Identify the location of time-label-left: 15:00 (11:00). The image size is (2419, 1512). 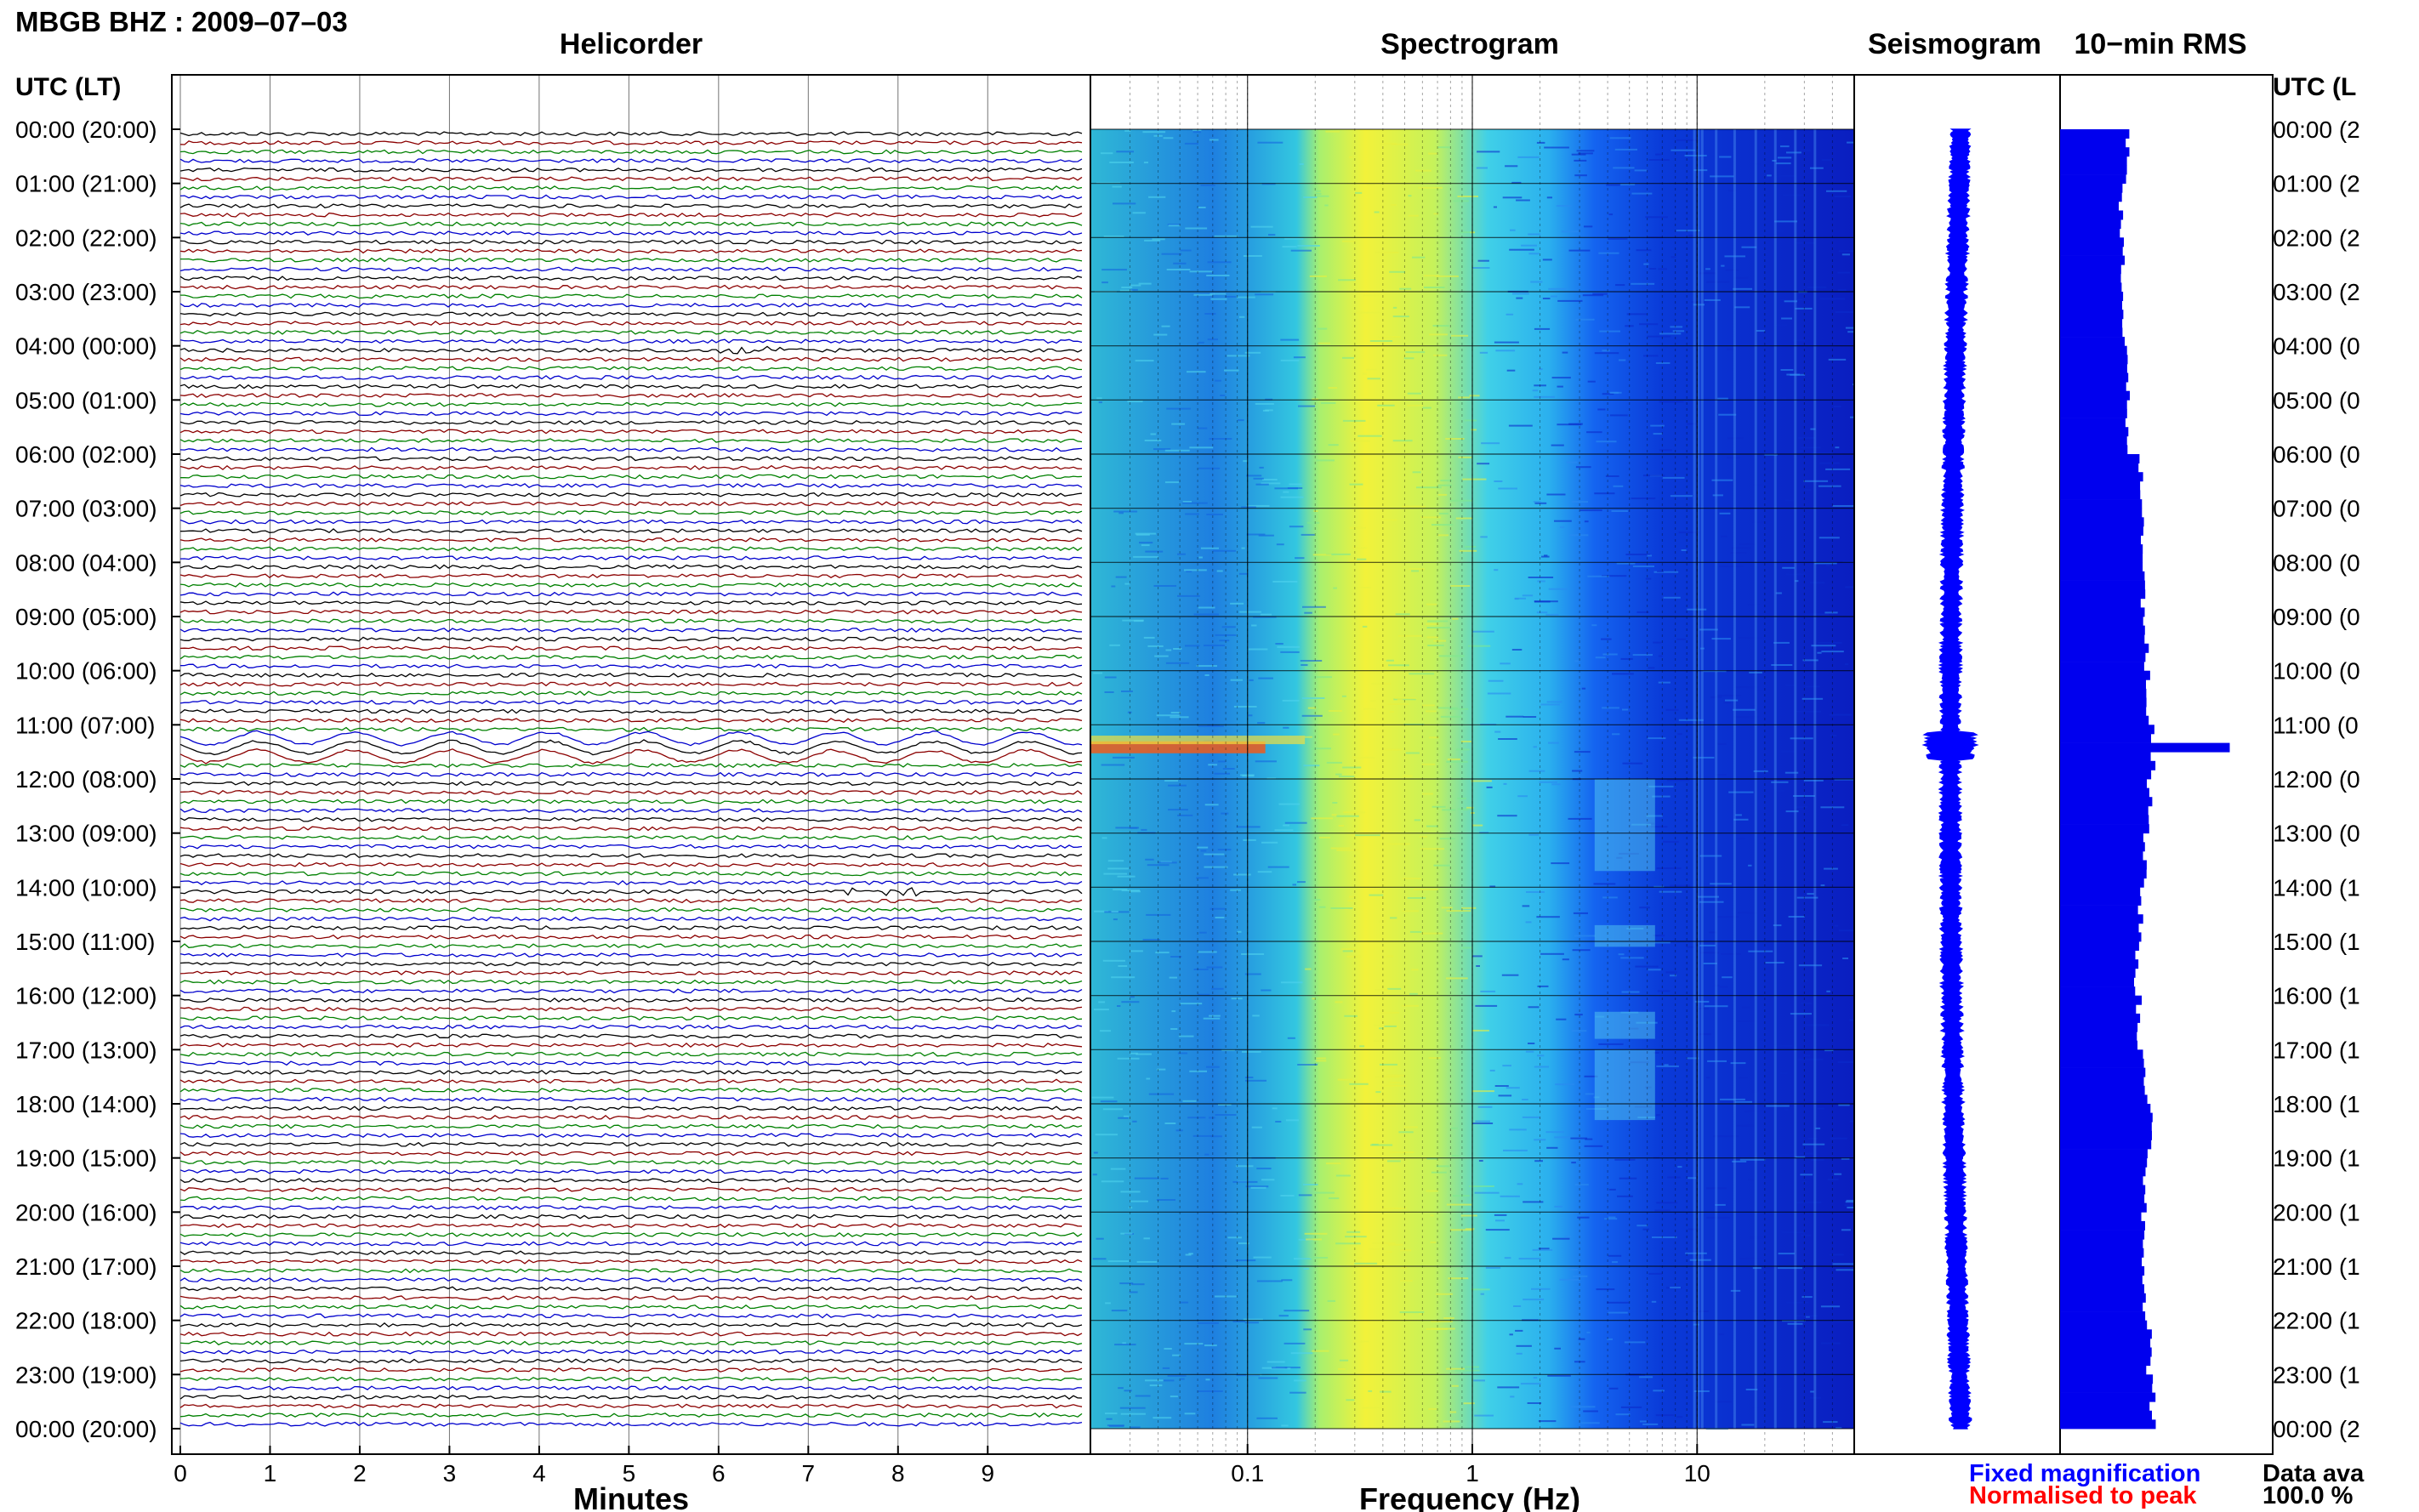
(85, 942).